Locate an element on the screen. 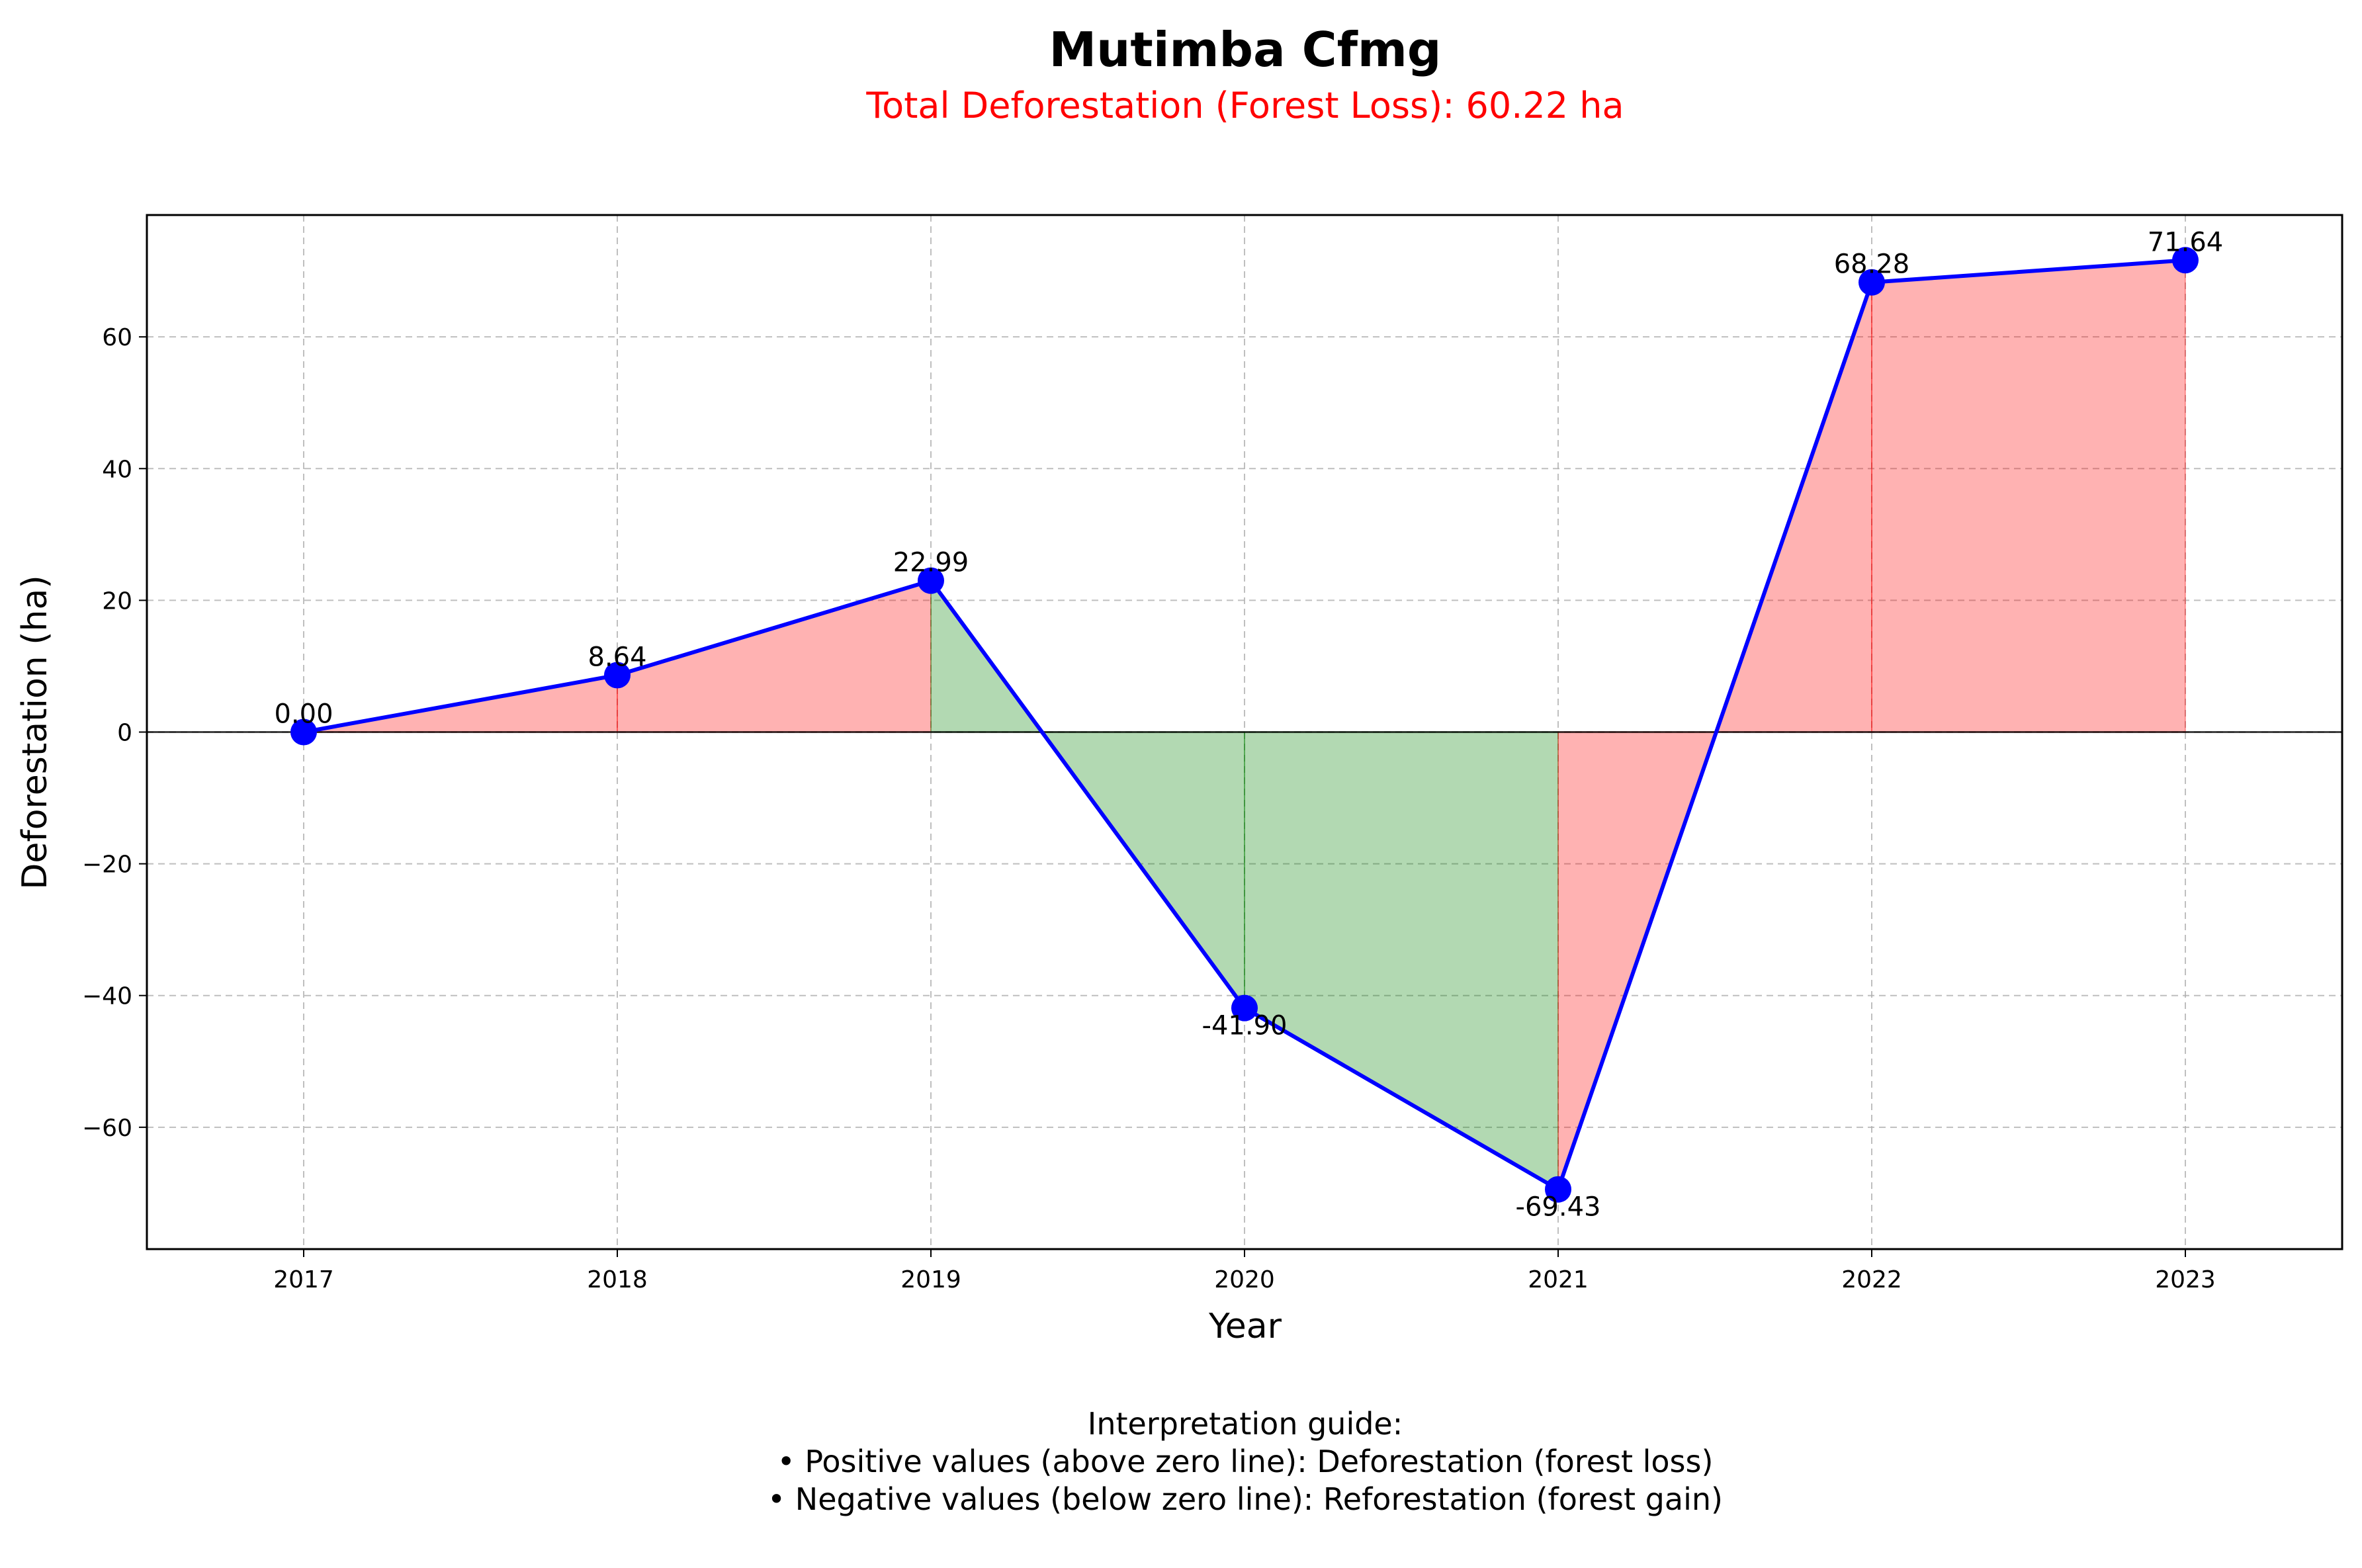 This screenshot has width=2362, height=1568. data-label: 71.64 is located at coordinates (2186, 242).